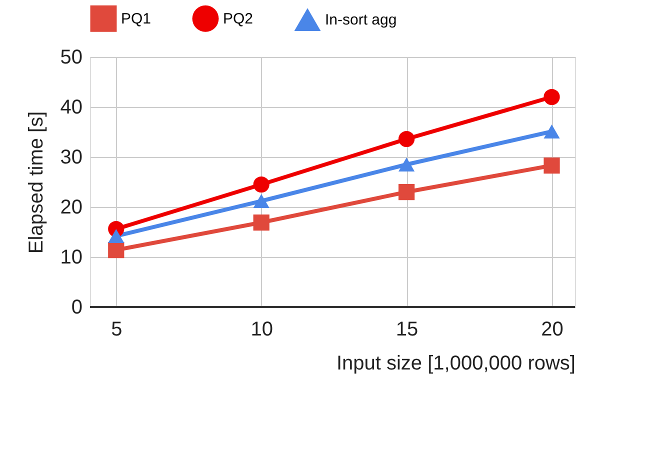 The image size is (665, 468). I want to click on y-tick-label: 50, so click(71, 57).